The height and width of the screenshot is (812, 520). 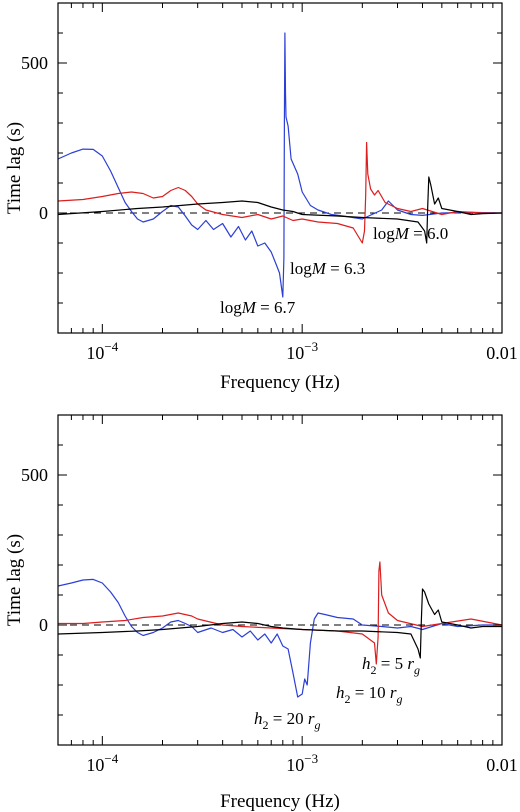 What do you see at coordinates (391, 665) in the screenshot?
I see `series-annotation: h2 = 5 rg` at bounding box center [391, 665].